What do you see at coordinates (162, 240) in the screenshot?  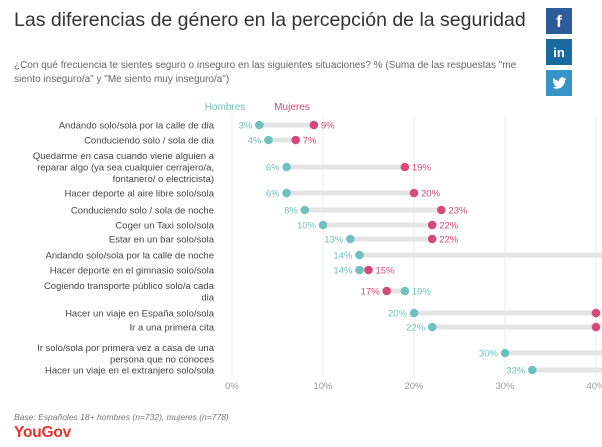 I see `category-label-6: Estar en un bar solo/sola` at bounding box center [162, 240].